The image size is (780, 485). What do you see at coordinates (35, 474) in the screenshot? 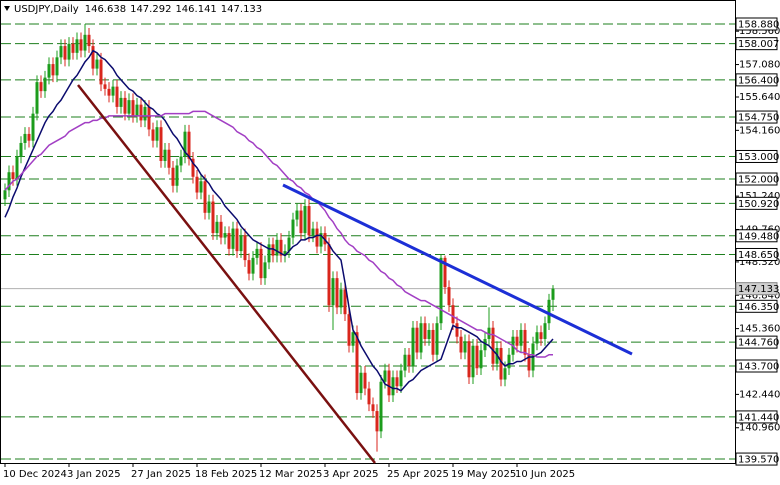
I see `x-tick-label: 10 Dec 2024` at bounding box center [35, 474].